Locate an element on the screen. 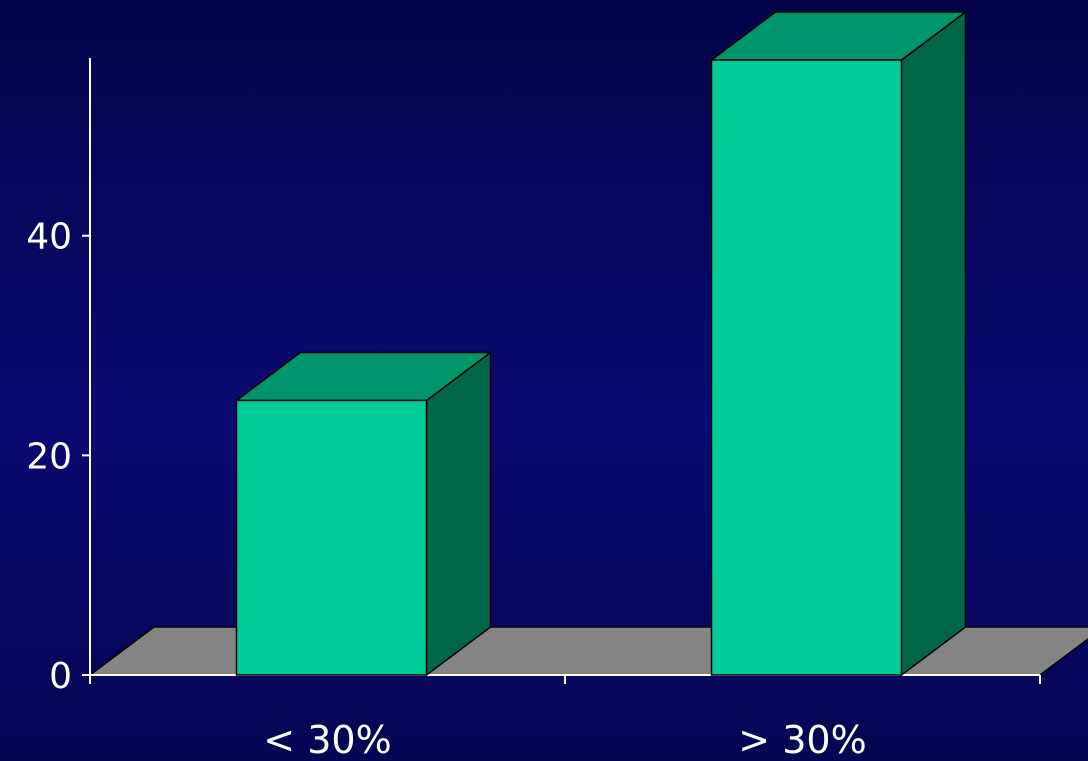  y-tick-label: 40 is located at coordinates (49, 237).